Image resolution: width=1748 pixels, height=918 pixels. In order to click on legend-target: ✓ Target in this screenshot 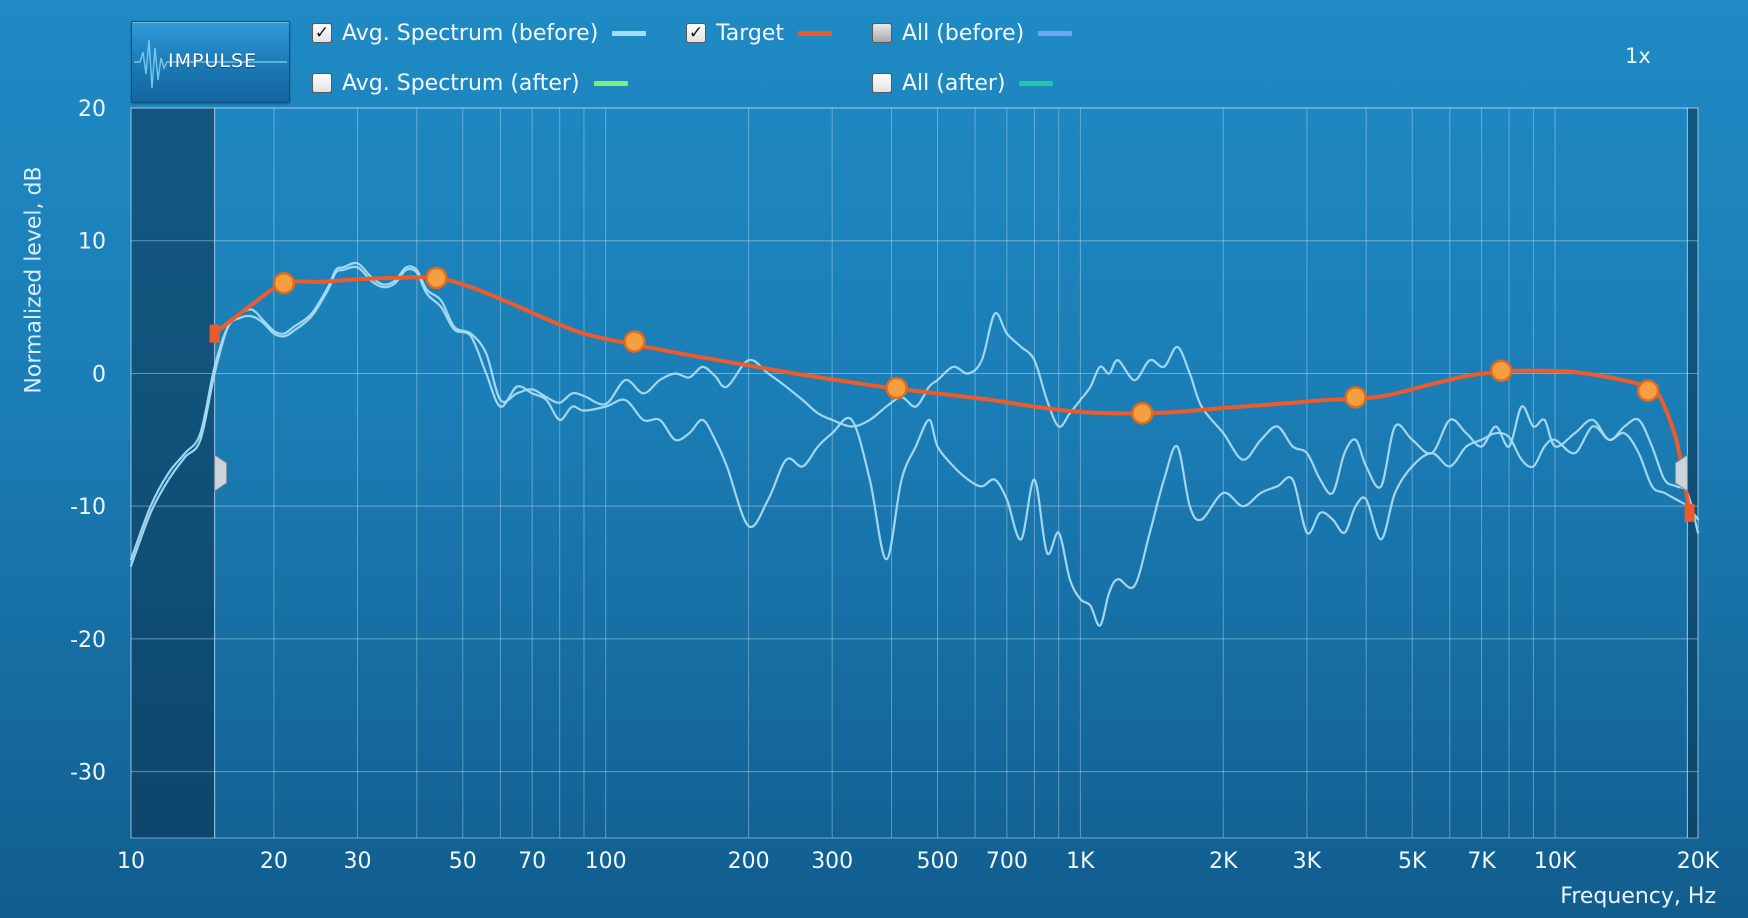, I will do `click(759, 33)`.